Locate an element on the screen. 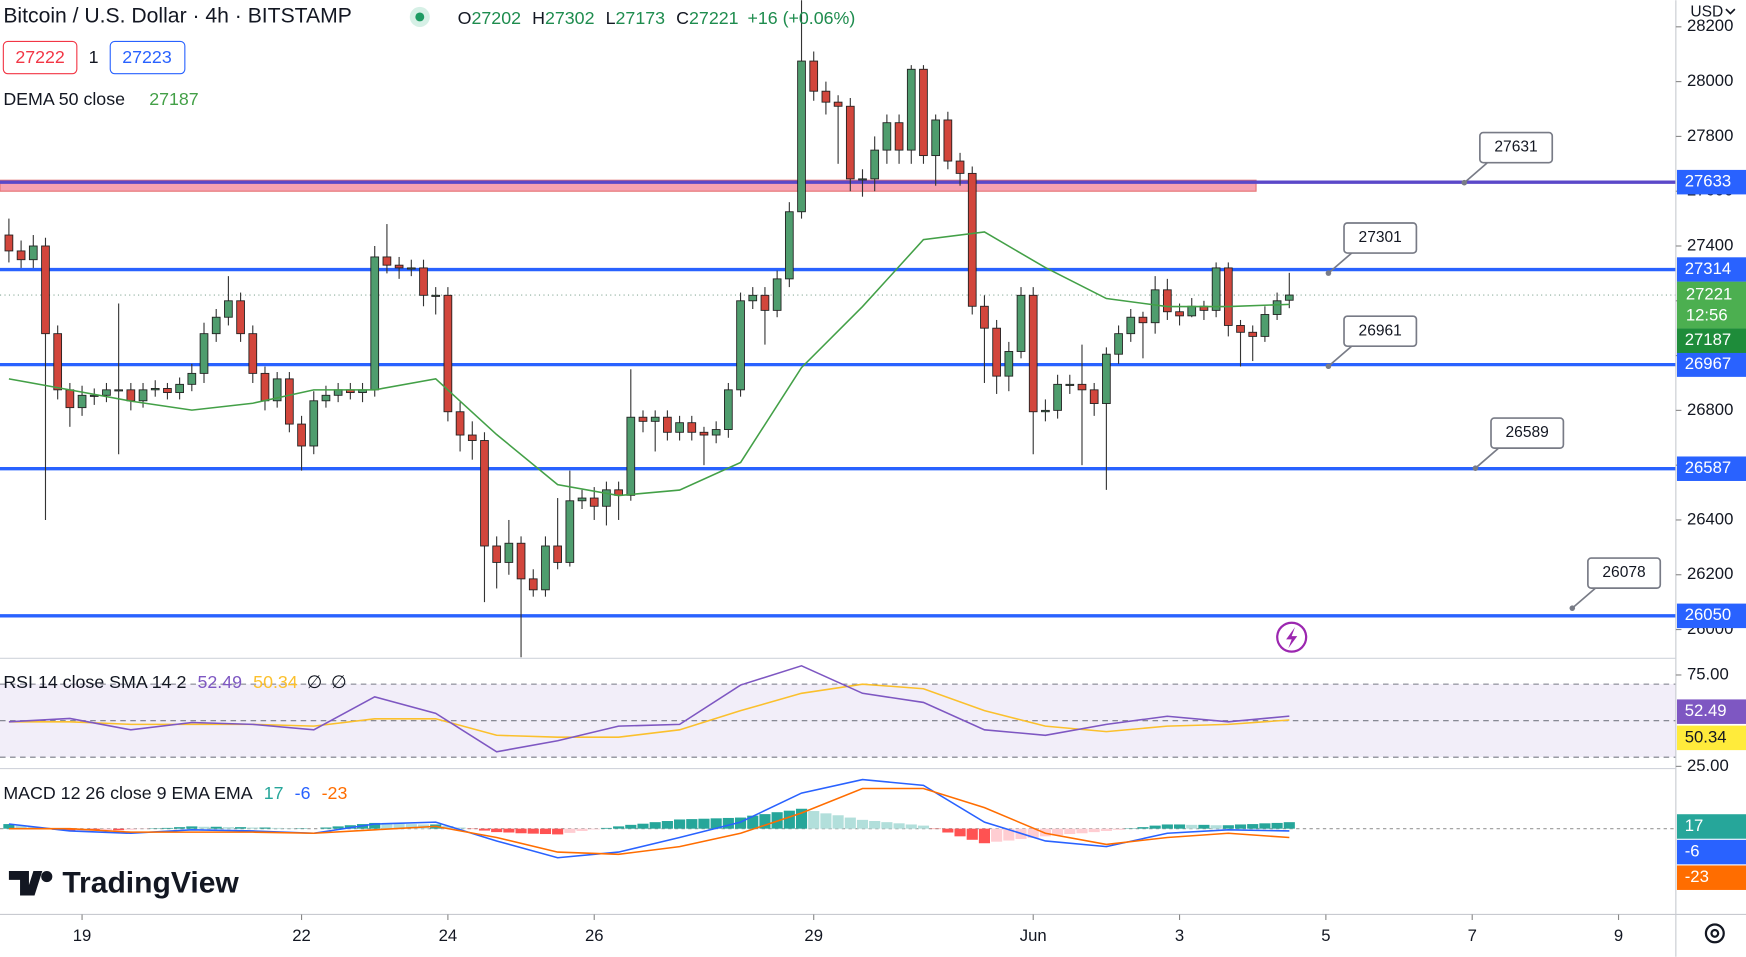 The height and width of the screenshot is (957, 1746). legend-value: 52.49 is located at coordinates (219, 682).